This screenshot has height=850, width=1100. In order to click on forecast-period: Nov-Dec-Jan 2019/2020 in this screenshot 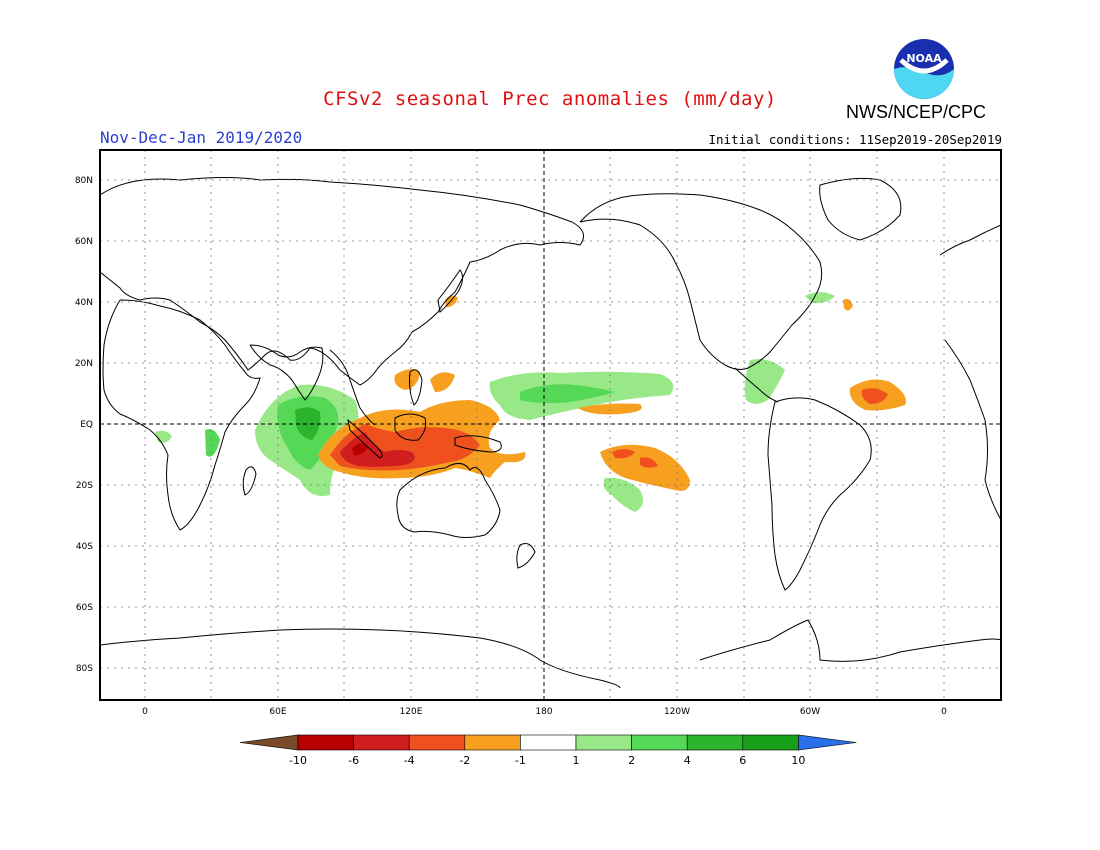, I will do `click(201, 137)`.